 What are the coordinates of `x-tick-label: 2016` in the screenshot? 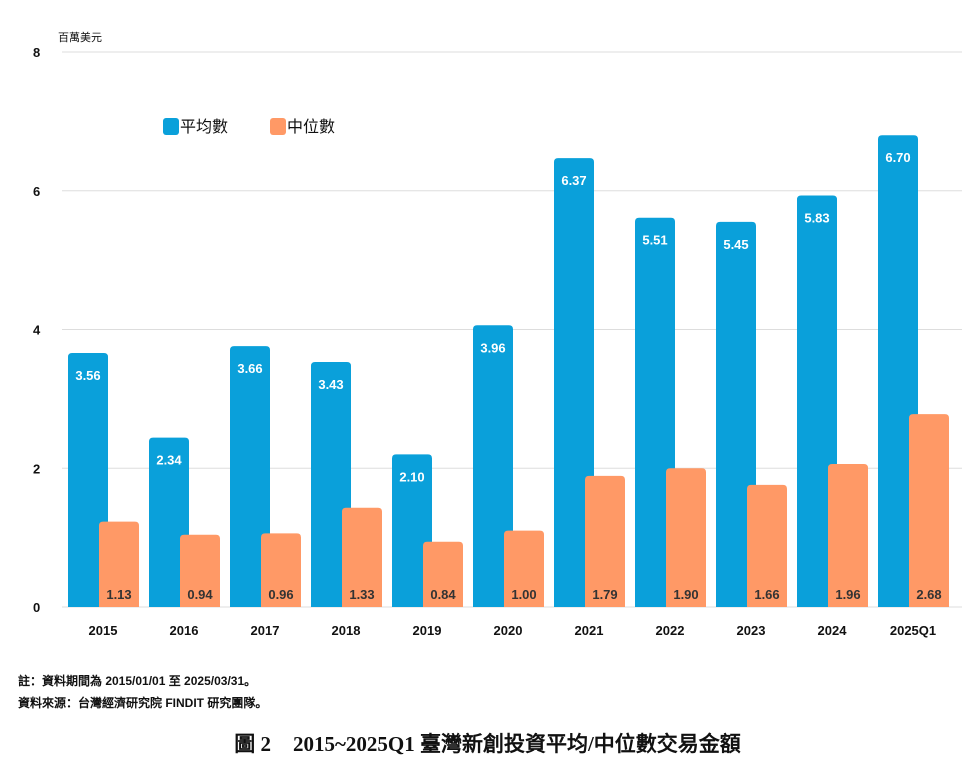 It's located at (184, 630).